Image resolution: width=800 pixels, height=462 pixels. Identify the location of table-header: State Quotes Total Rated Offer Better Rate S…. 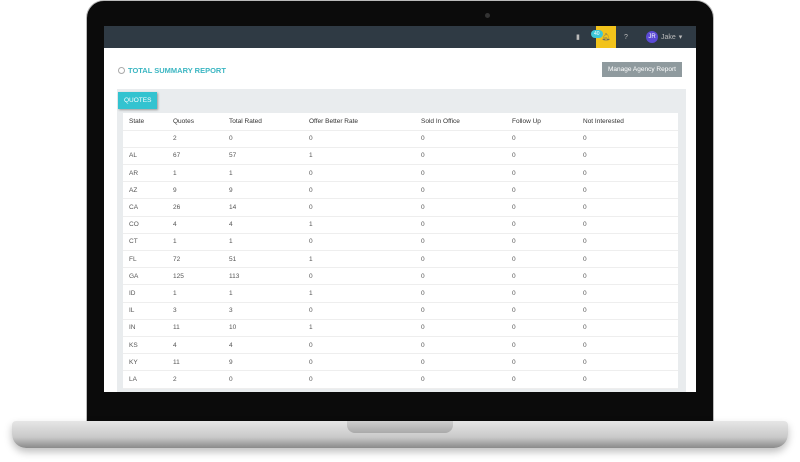
(400, 122).